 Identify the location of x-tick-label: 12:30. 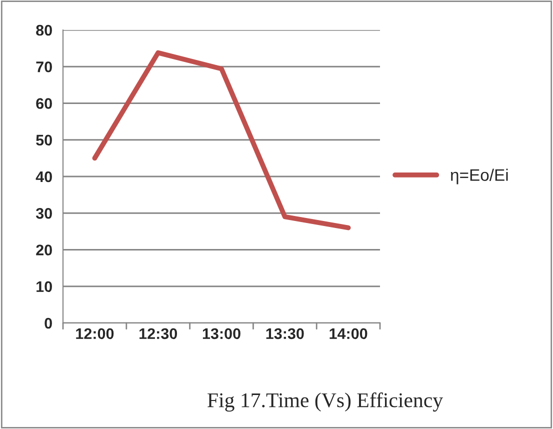
(159, 334).